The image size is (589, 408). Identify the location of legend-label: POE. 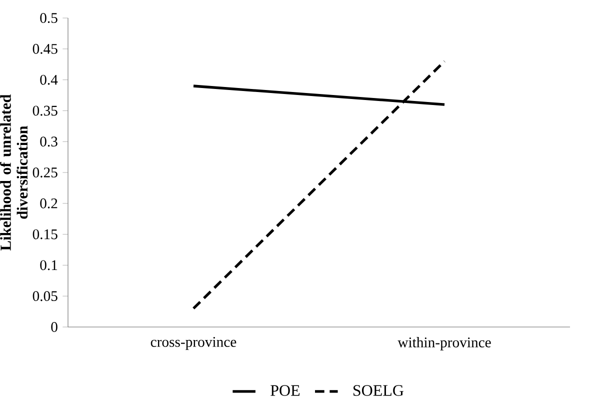
(285, 390).